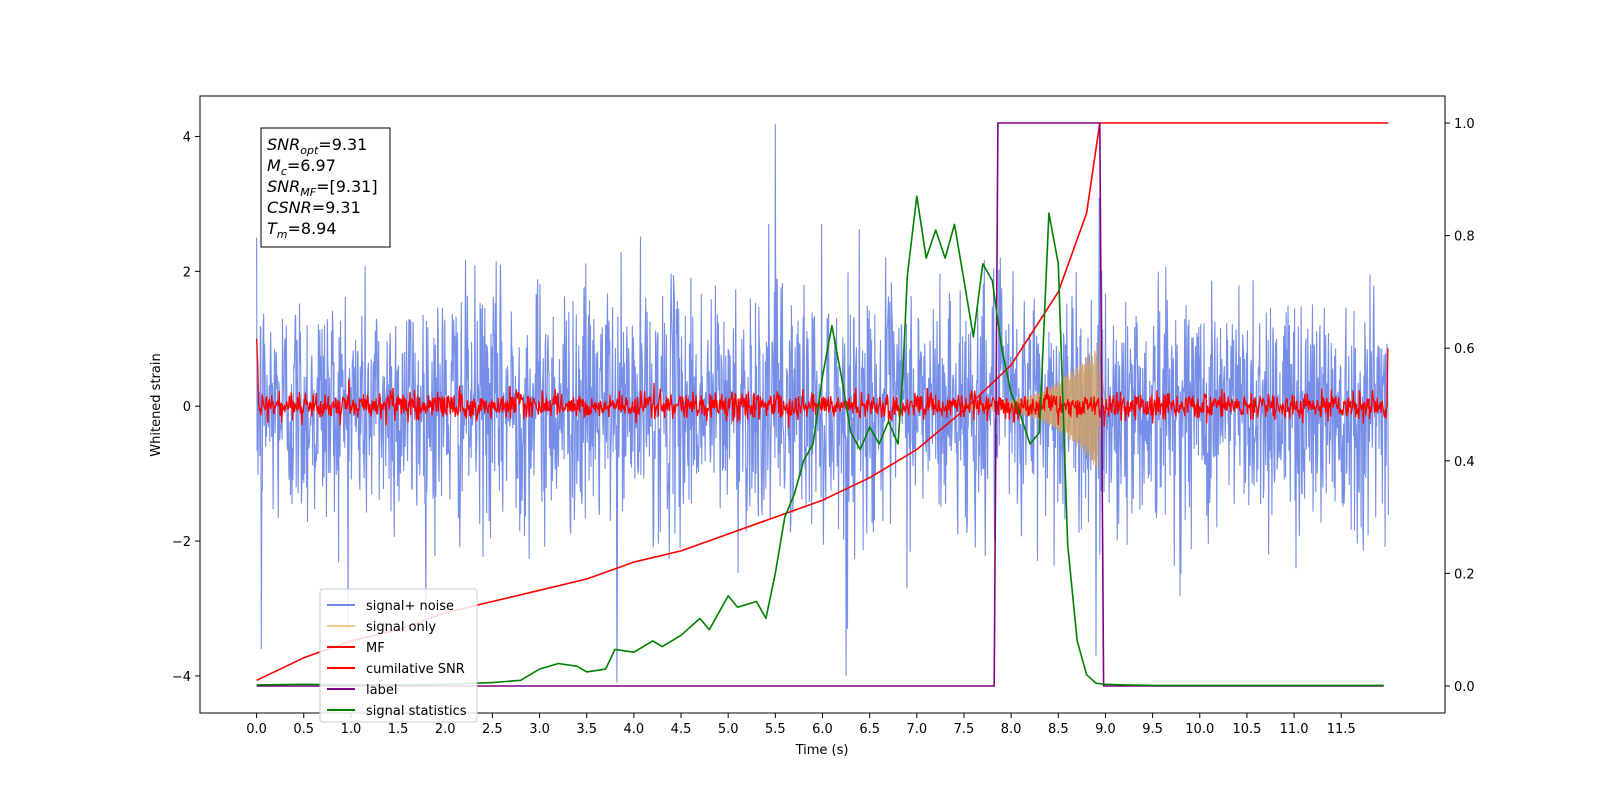 The image size is (1600, 800). What do you see at coordinates (1464, 349) in the screenshot?
I see `y2-tick-label: 0.6` at bounding box center [1464, 349].